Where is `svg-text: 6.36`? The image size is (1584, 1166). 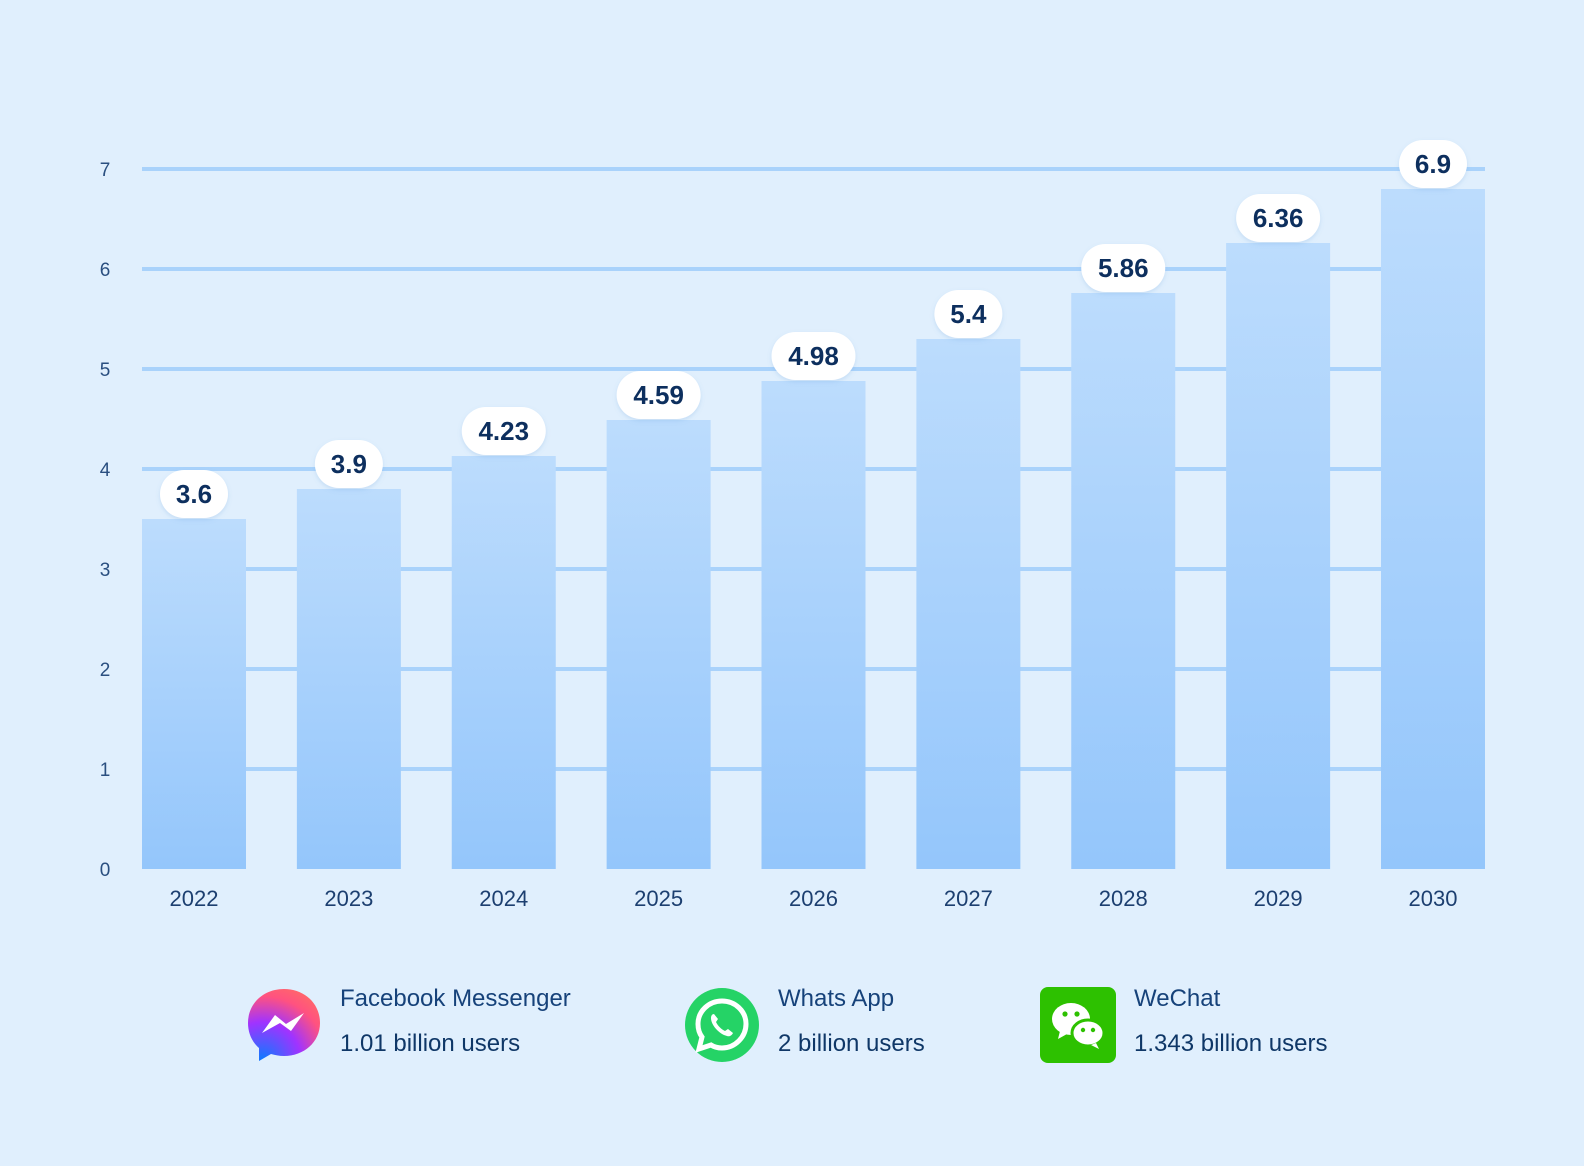
svg-text: 6.36 is located at coordinates (1278, 218).